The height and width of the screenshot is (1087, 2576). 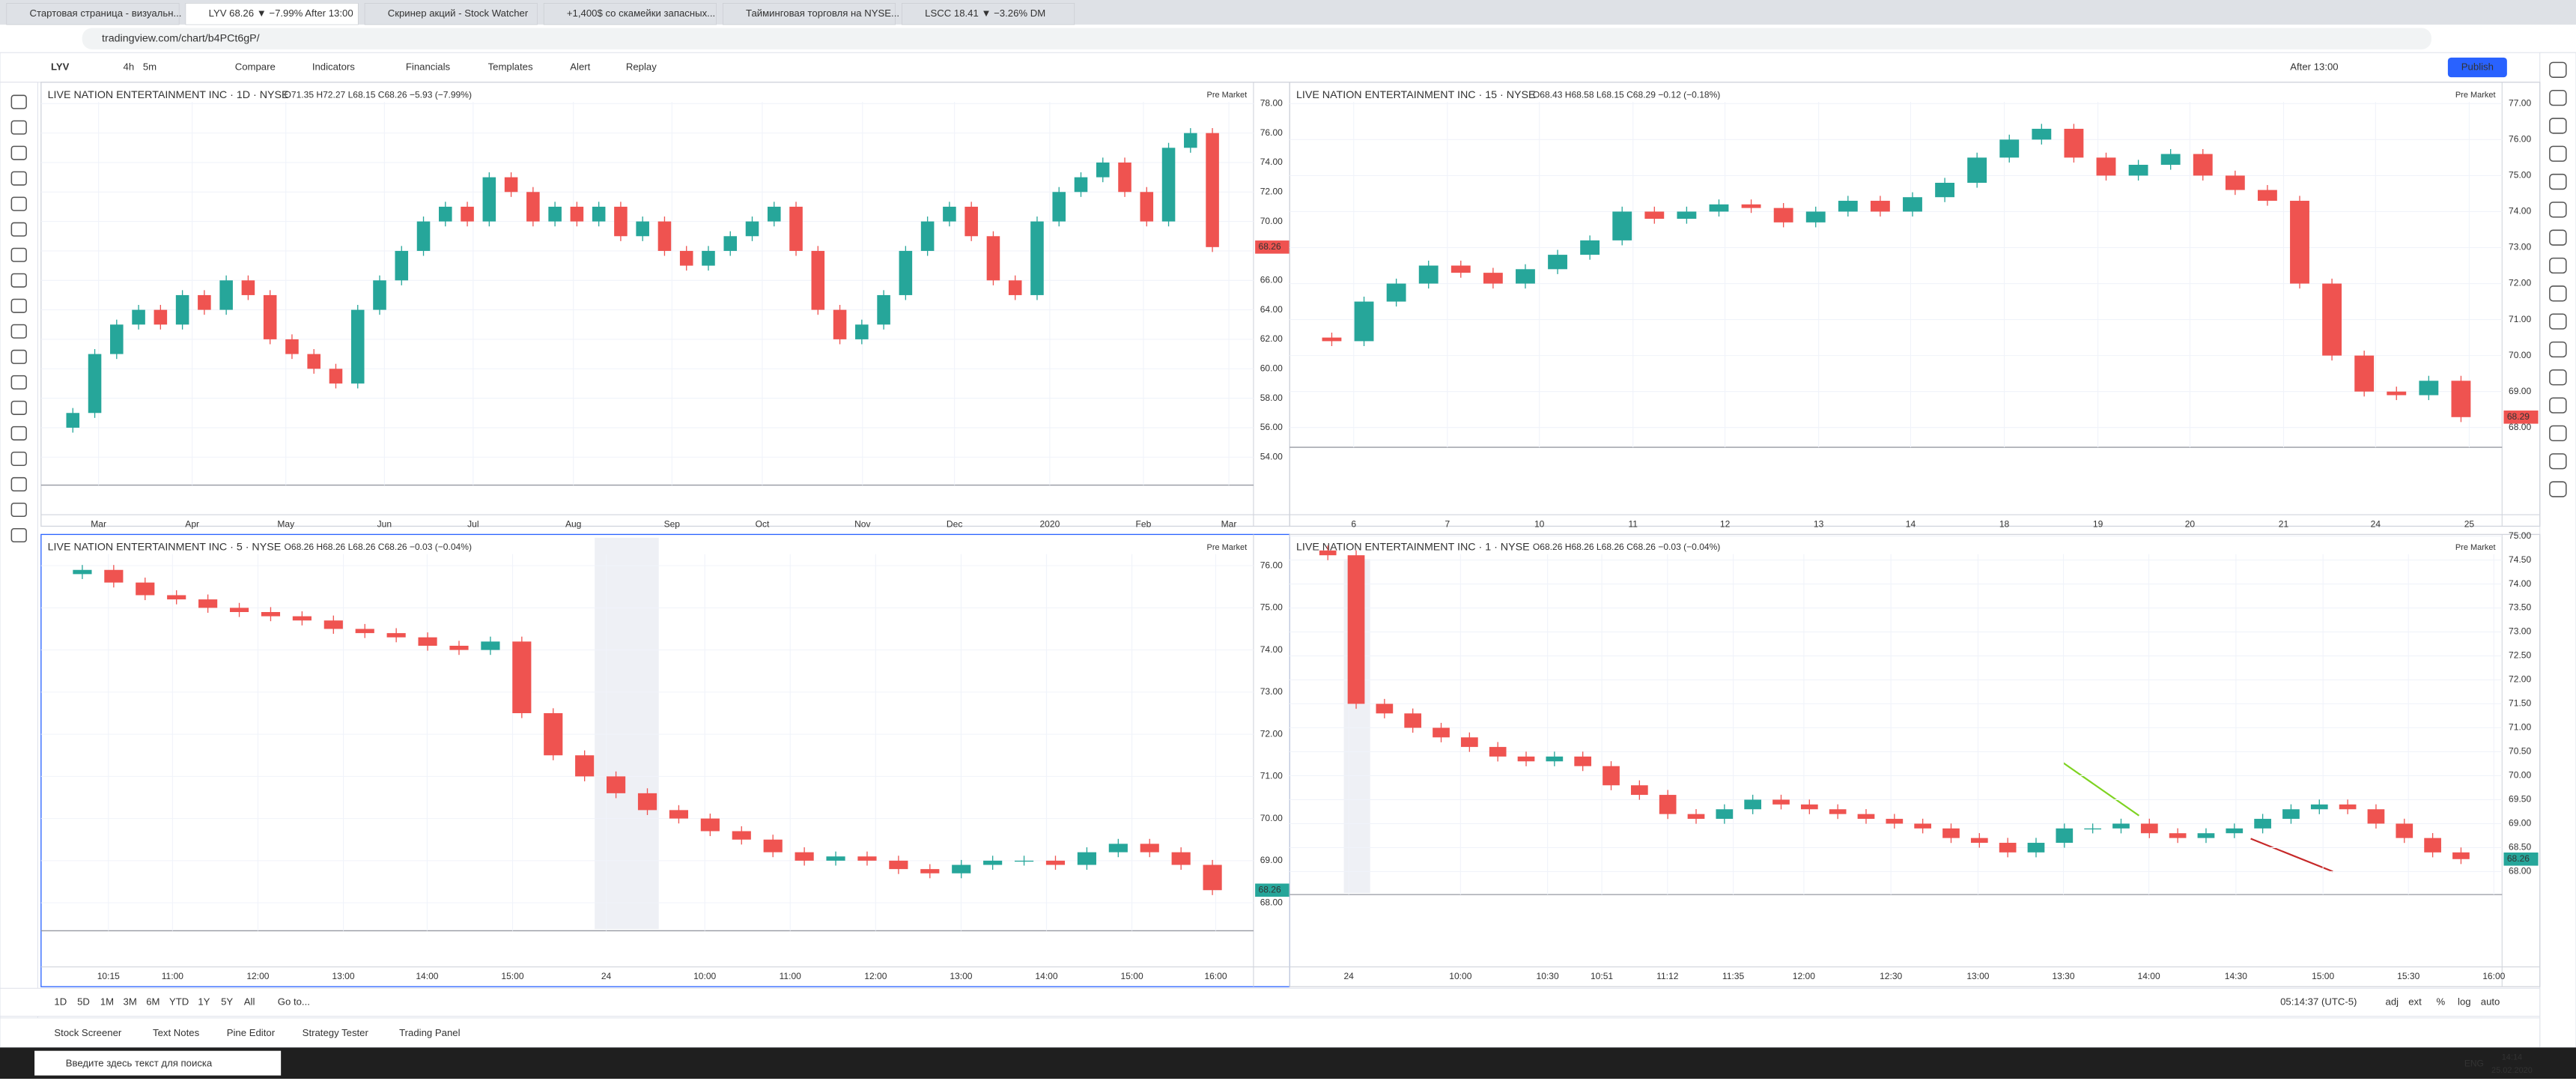 What do you see at coordinates (2314, 66) in the screenshot?
I see `session-selector: After 13:00` at bounding box center [2314, 66].